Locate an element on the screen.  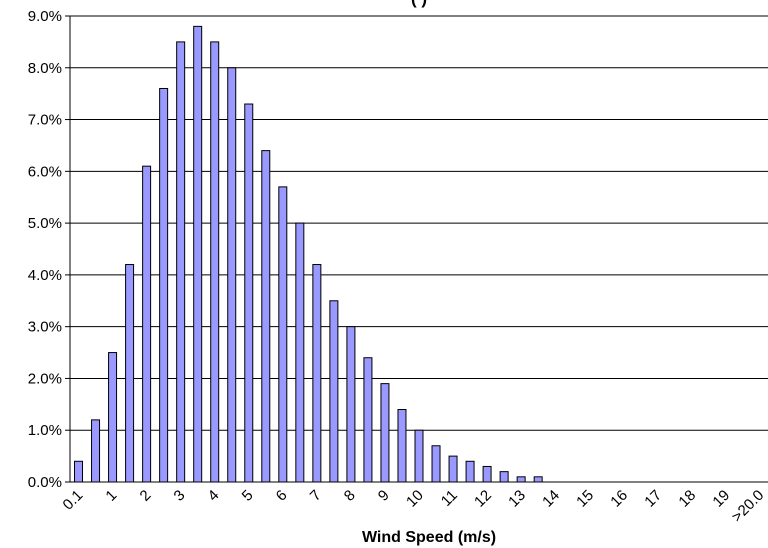
x-tick-label: 13 is located at coordinates (517, 499).